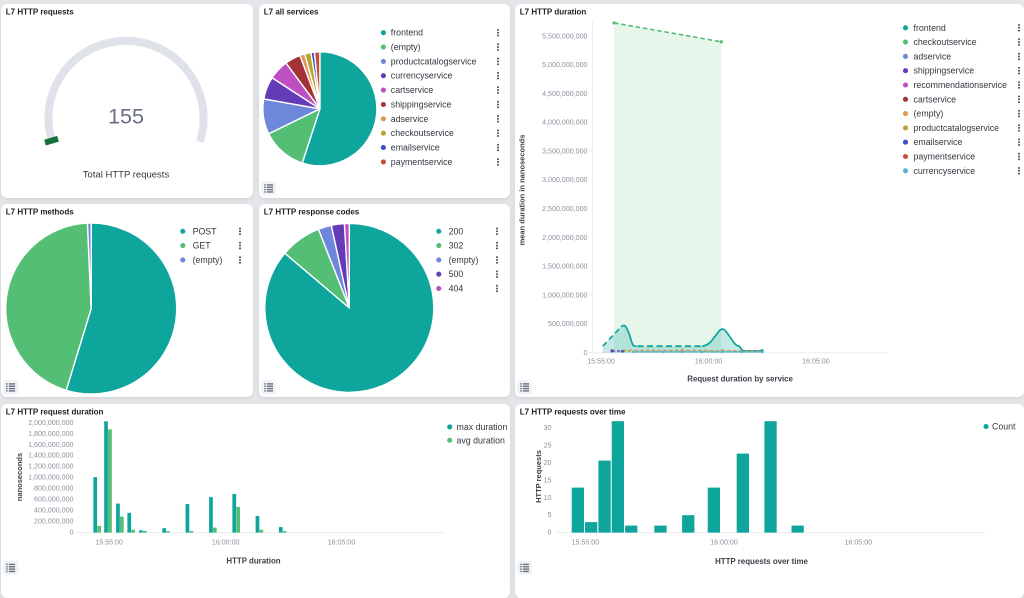  What do you see at coordinates (126, 116) in the screenshot?
I see `svg-text: 155` at bounding box center [126, 116].